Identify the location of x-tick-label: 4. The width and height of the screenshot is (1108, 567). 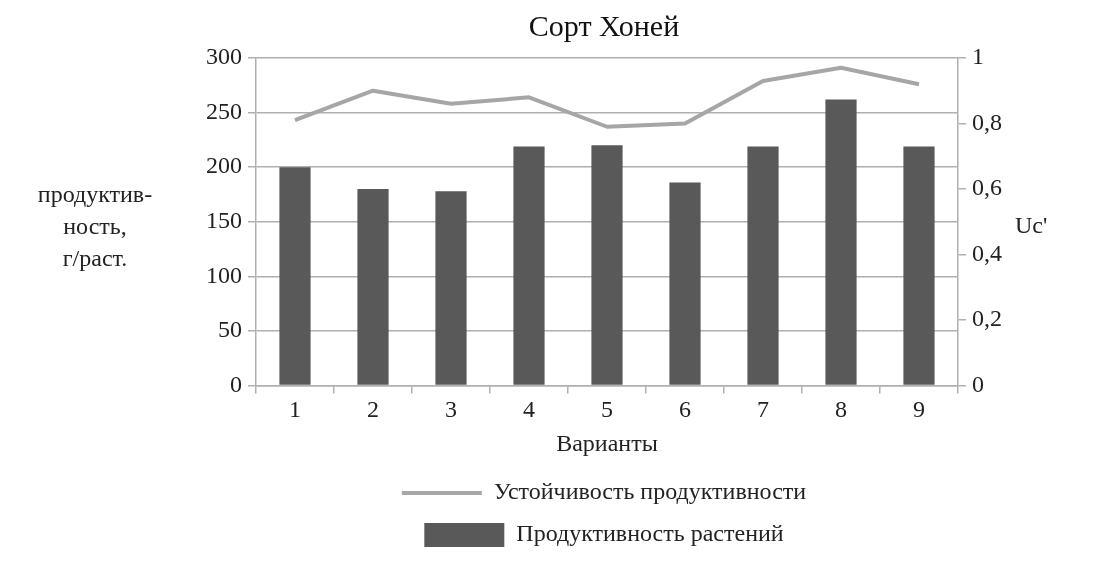
(529, 409).